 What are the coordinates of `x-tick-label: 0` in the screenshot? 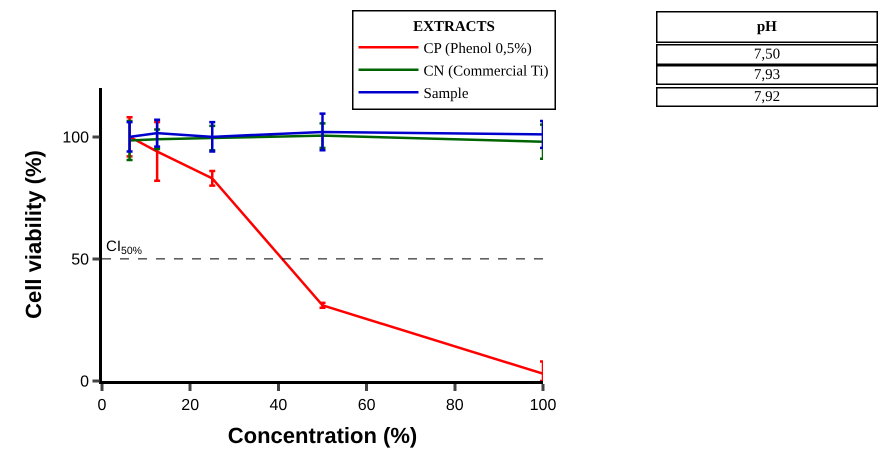 It's located at (102, 405).